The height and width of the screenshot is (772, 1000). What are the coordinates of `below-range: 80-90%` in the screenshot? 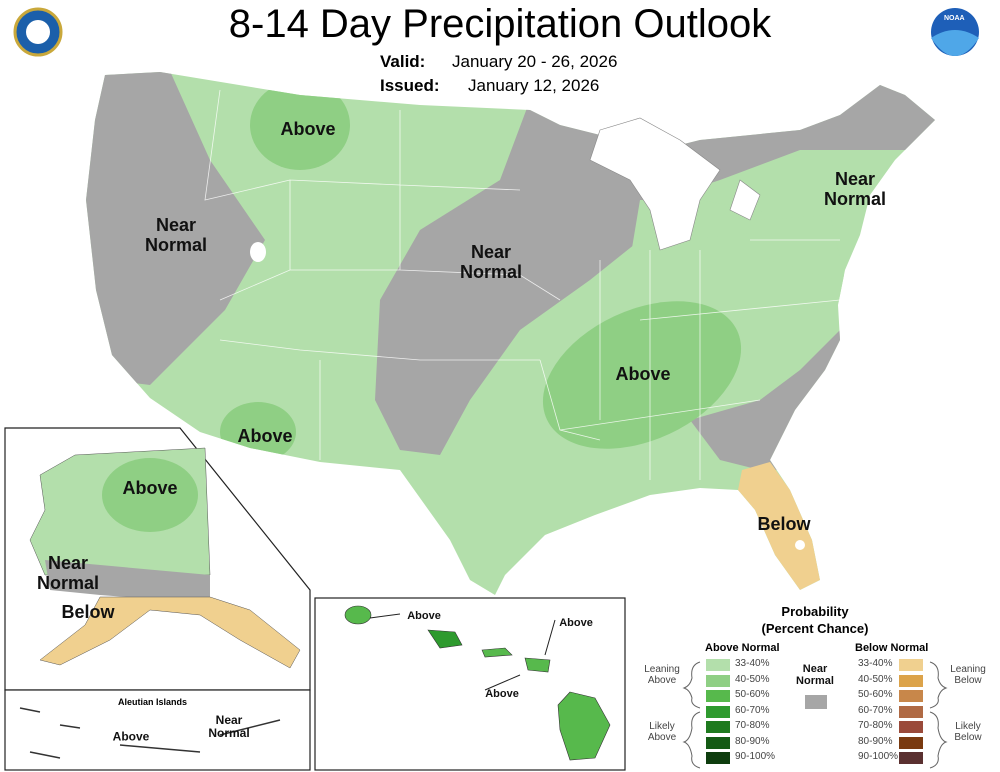 It's located at (875, 741).